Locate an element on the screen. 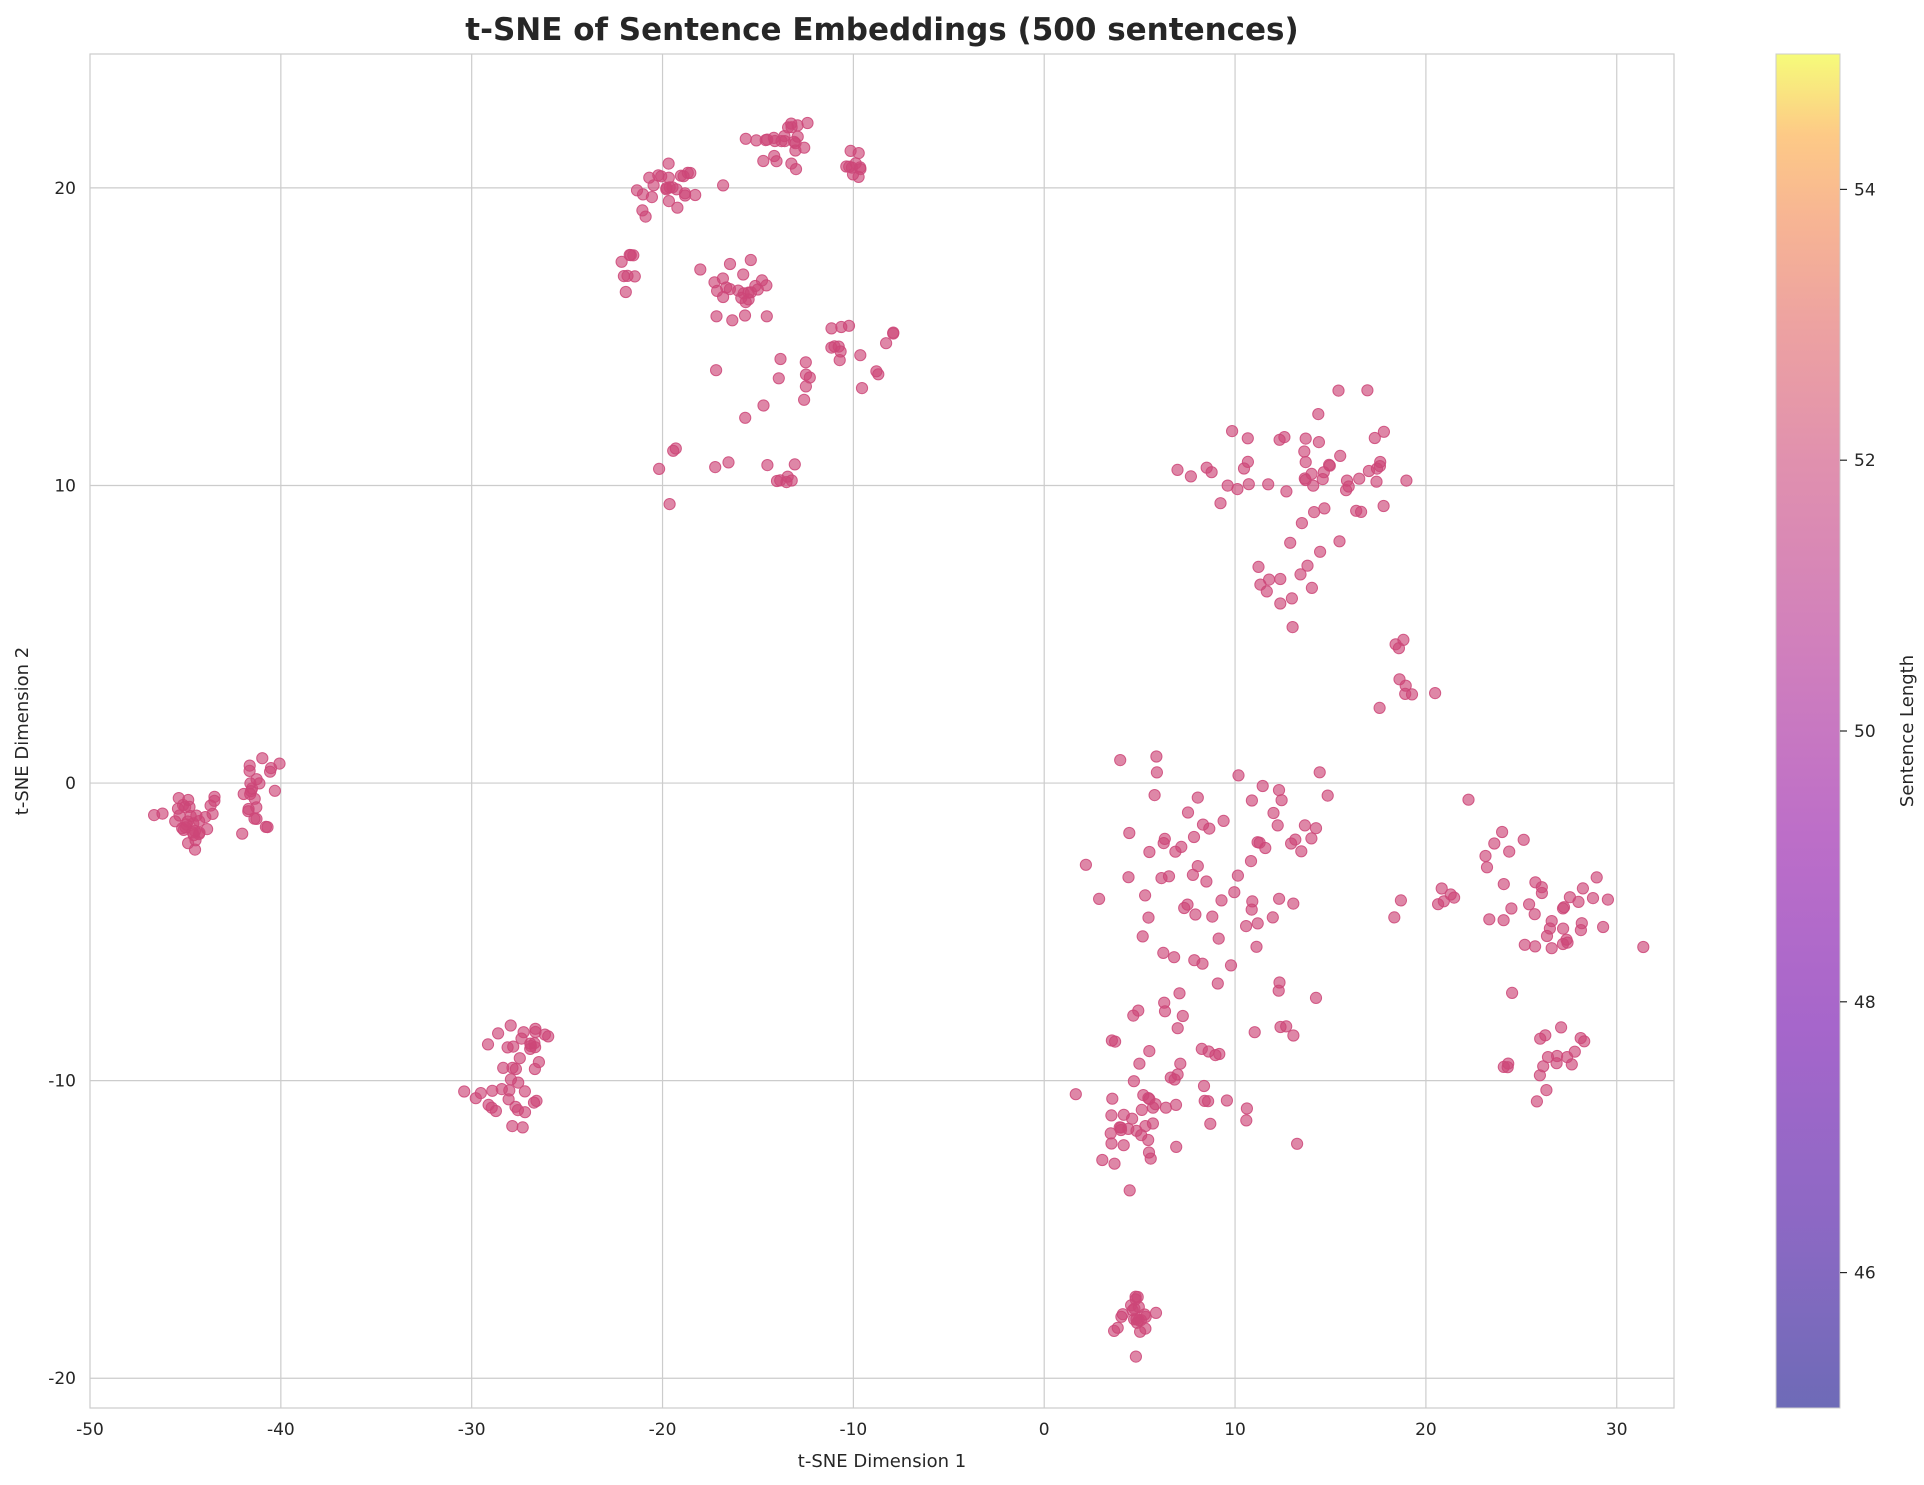 Image resolution: width=1924 pixels, height=1485 pixels. colorbar-tick-label: 46 is located at coordinates (1865, 1274).